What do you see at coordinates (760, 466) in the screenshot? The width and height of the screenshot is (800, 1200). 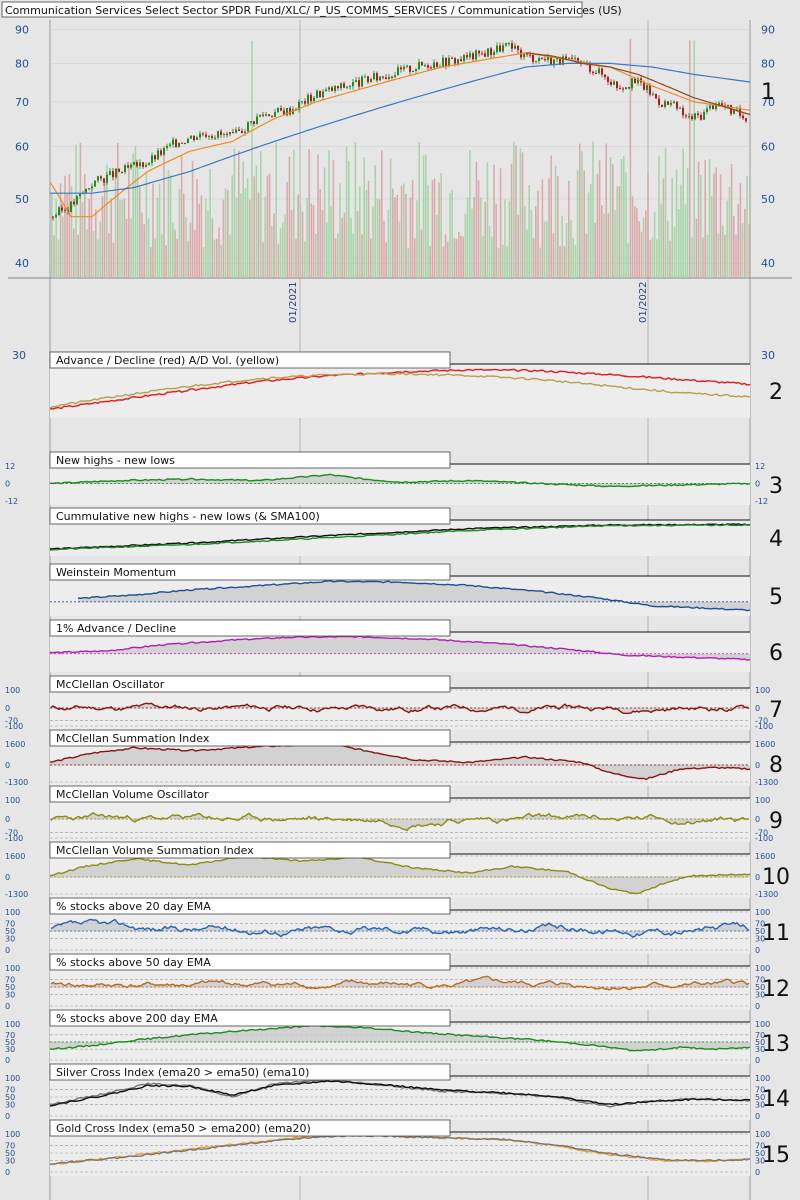 I see `panel-y-tick-right: 12` at bounding box center [760, 466].